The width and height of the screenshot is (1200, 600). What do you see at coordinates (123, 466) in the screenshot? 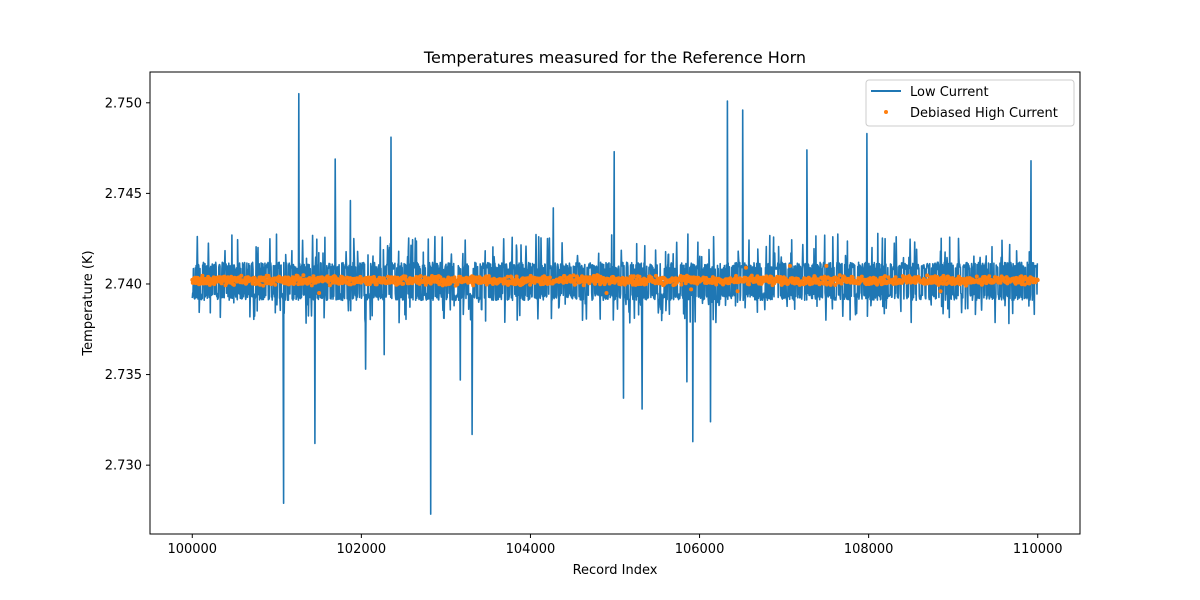
I see `y-tick-label: 2.730` at bounding box center [123, 466].